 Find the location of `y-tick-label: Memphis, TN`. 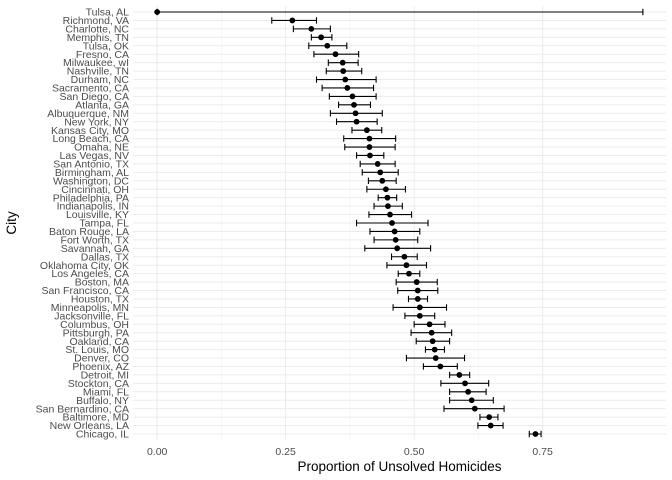

y-tick-label: Memphis, TN is located at coordinates (98, 38).